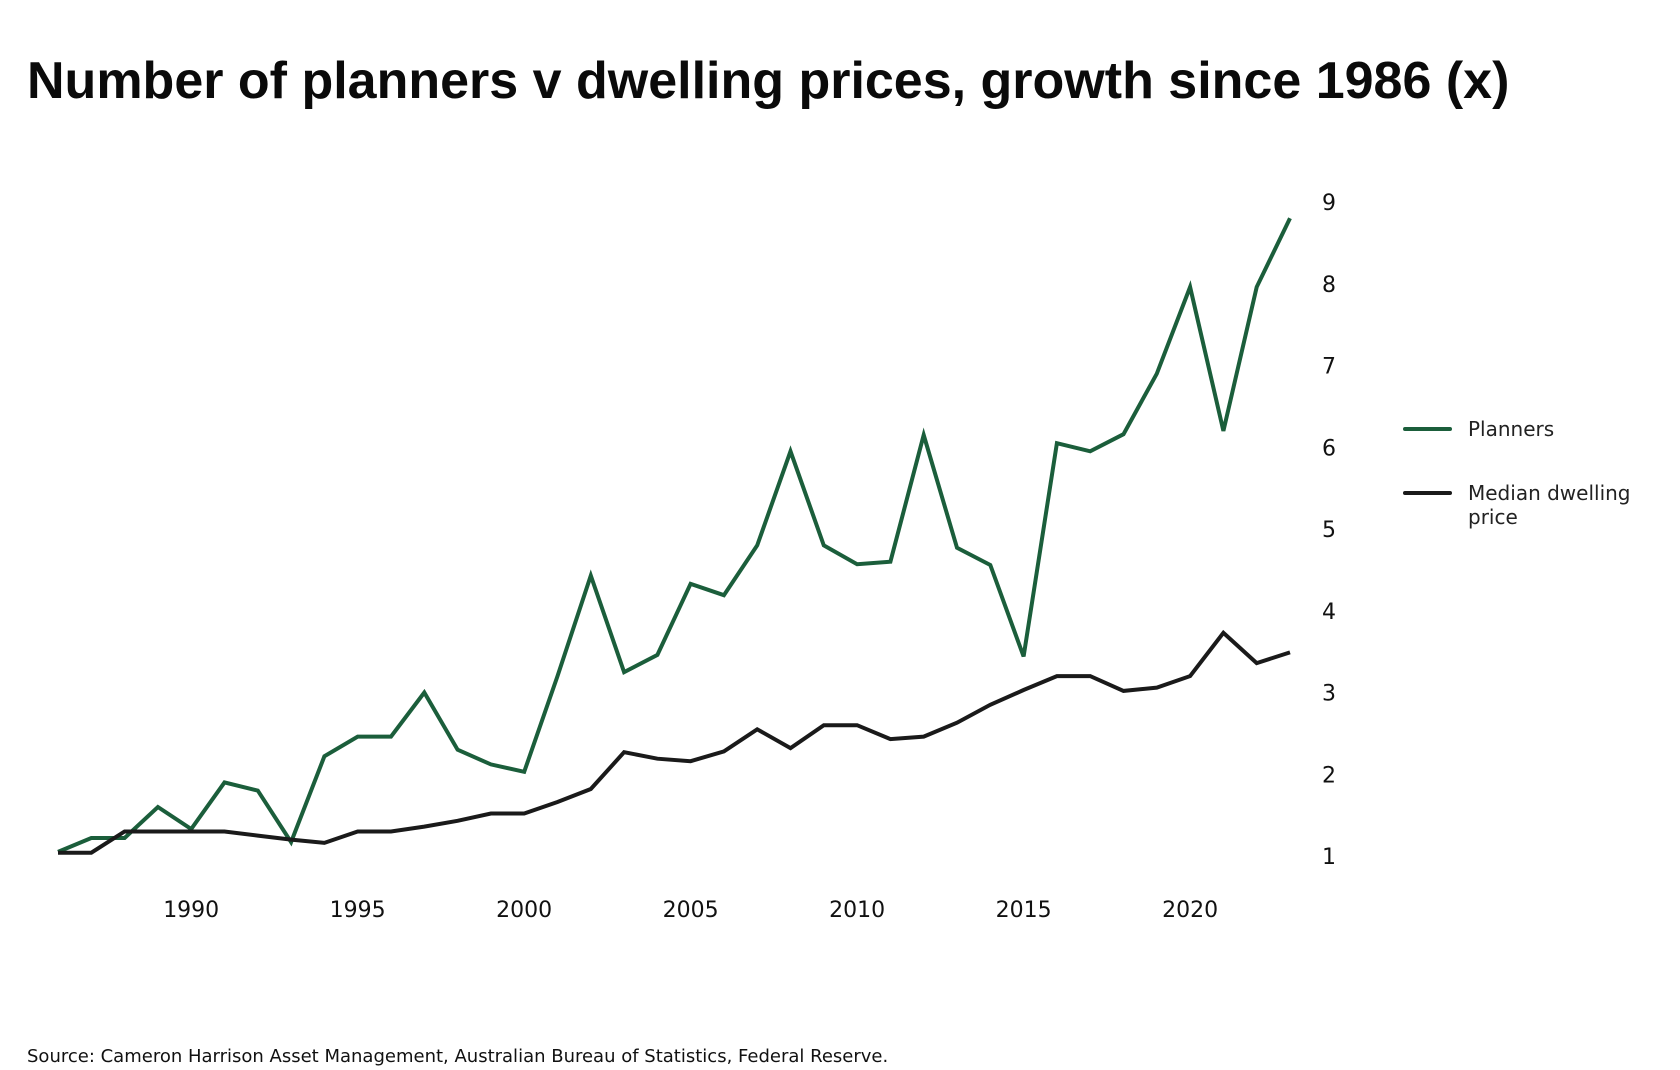  What do you see at coordinates (1329, 612) in the screenshot?
I see `y-tick-label: 4` at bounding box center [1329, 612].